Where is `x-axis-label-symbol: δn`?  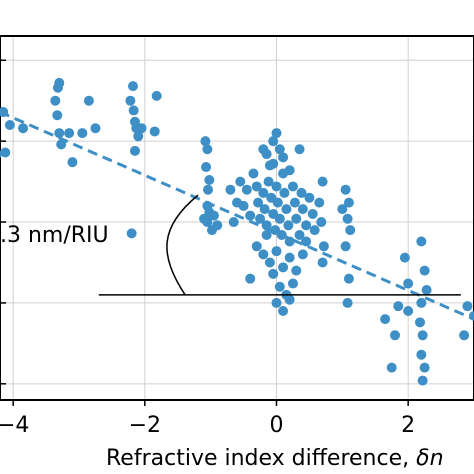
x-axis-label-symbol: δn is located at coordinates (429, 458).